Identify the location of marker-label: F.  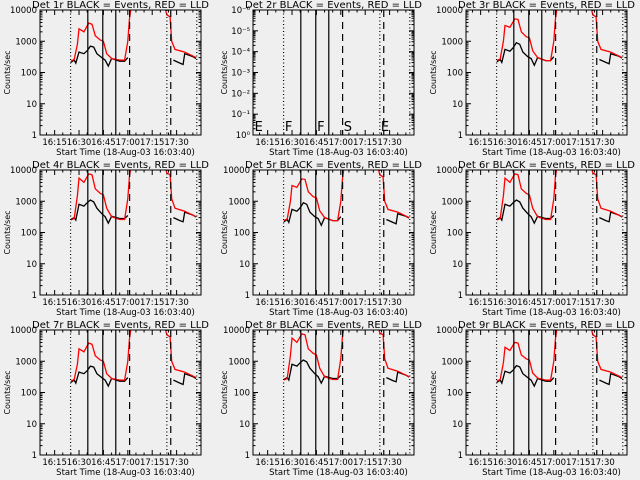
(288, 127).